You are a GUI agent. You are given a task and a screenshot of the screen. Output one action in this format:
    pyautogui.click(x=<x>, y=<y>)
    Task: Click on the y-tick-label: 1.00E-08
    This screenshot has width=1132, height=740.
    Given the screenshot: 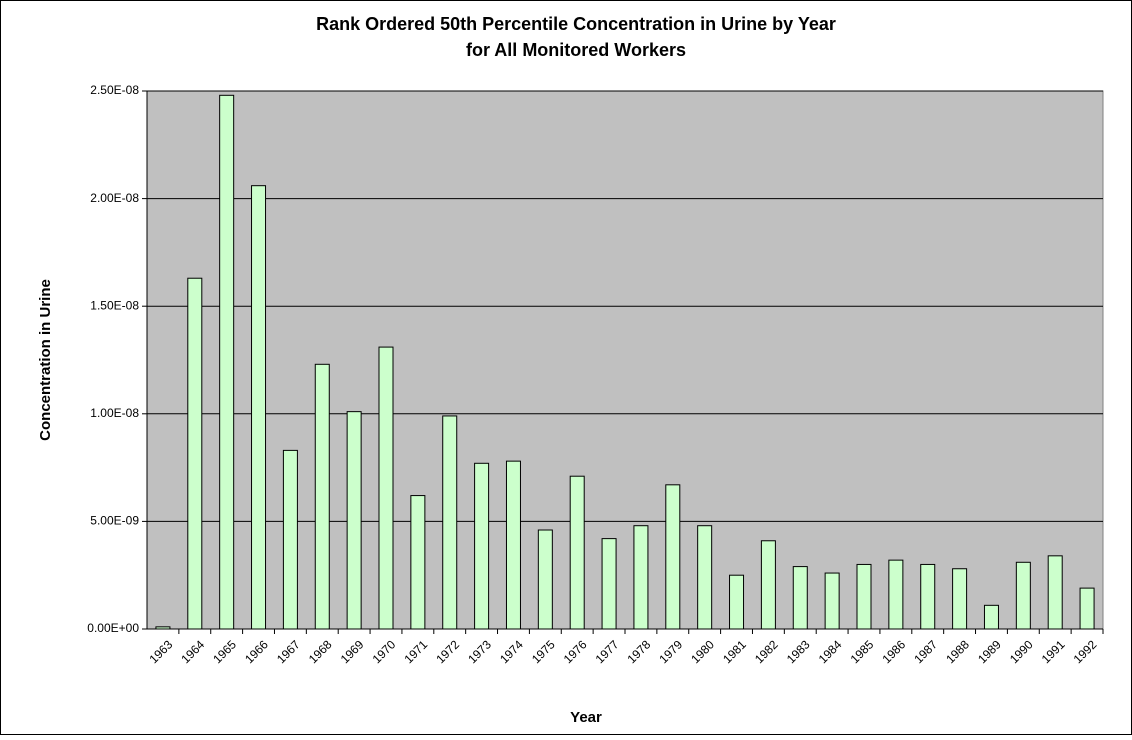 What is the action you would take?
    pyautogui.click(x=114, y=413)
    